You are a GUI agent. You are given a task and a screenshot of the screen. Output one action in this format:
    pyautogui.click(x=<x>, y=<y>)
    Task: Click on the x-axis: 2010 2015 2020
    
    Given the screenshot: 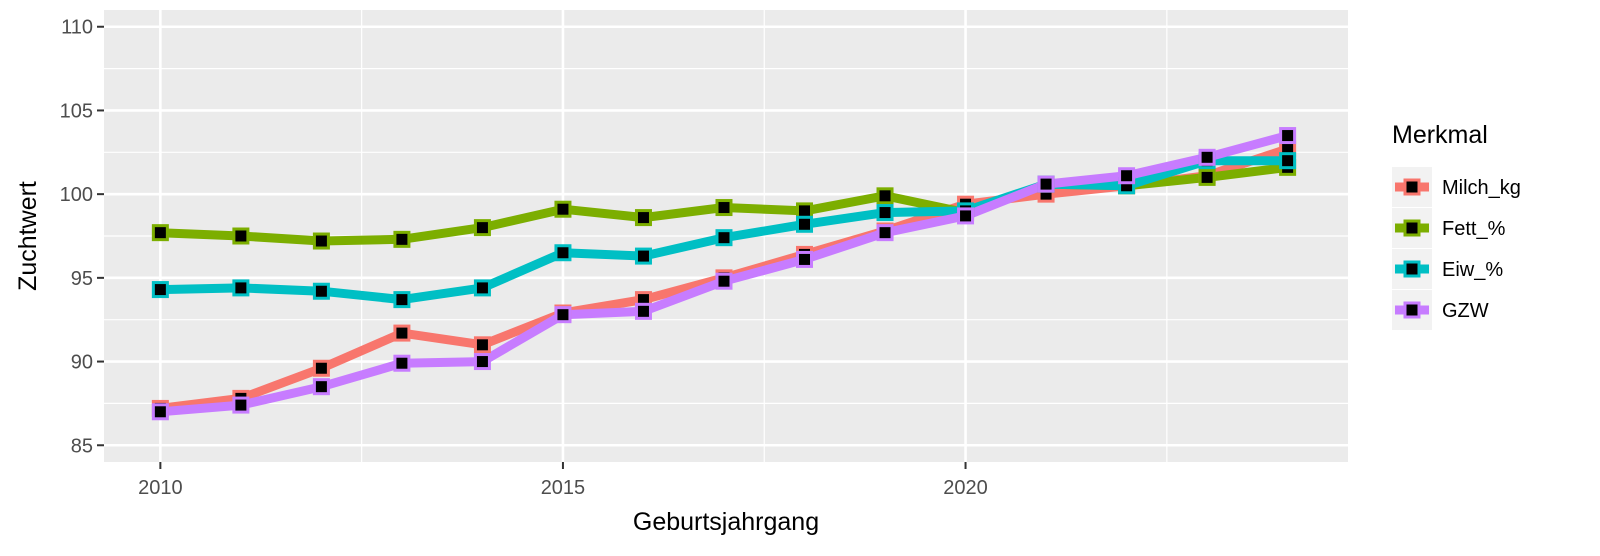 What is the action you would take?
    pyautogui.click(x=563, y=480)
    